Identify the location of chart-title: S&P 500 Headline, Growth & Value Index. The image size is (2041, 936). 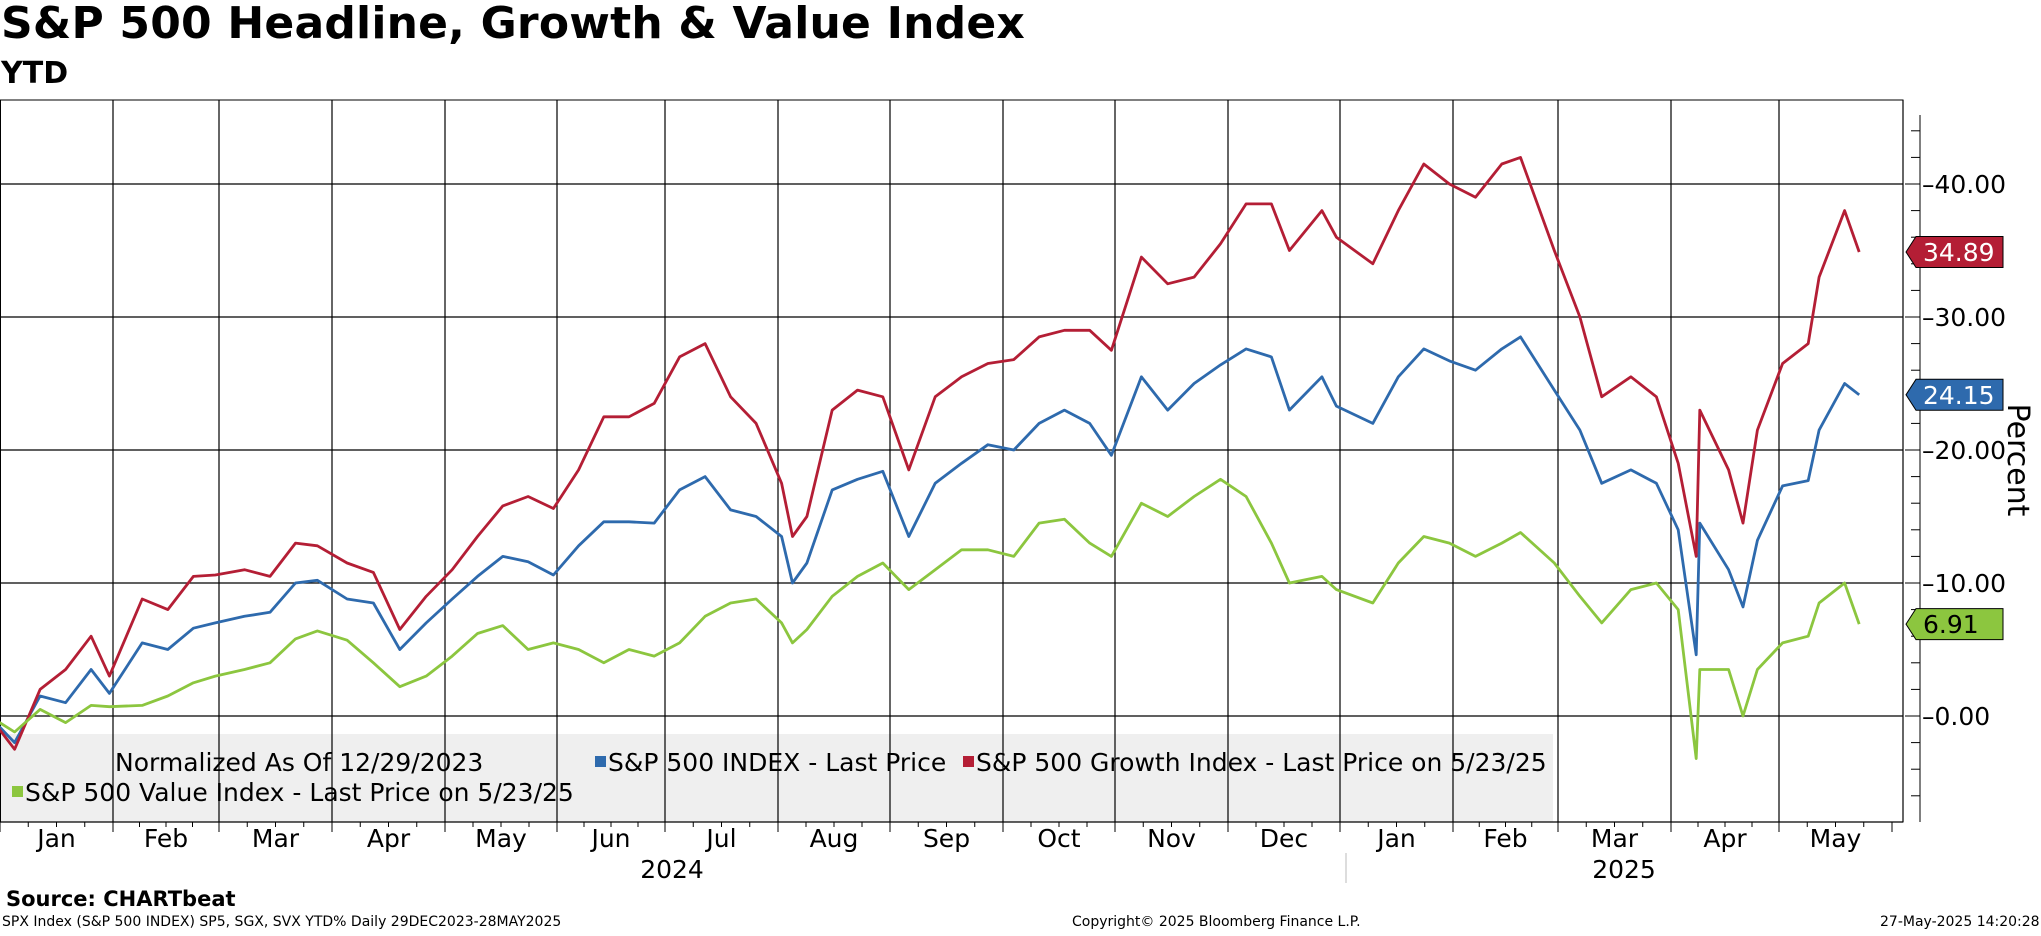
(513, 24).